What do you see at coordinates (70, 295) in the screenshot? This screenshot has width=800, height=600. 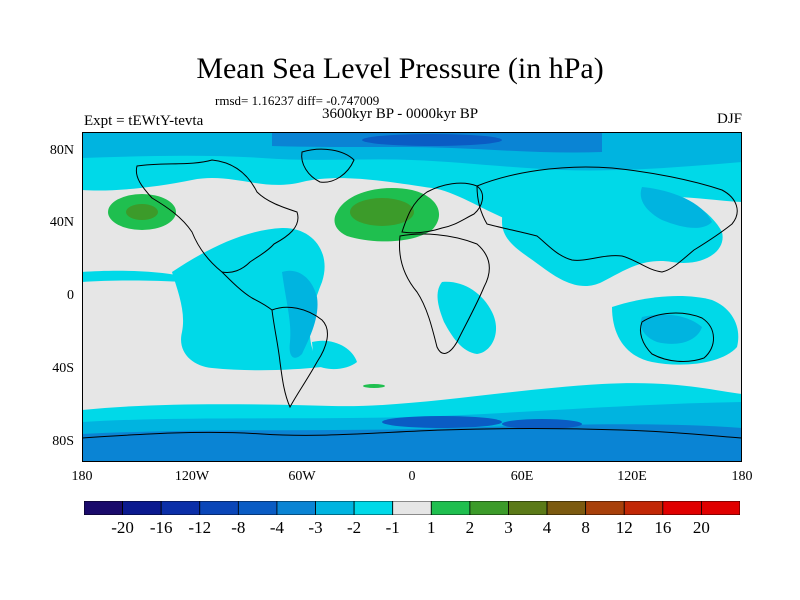 I see `y-tick-0: 0` at bounding box center [70, 295].